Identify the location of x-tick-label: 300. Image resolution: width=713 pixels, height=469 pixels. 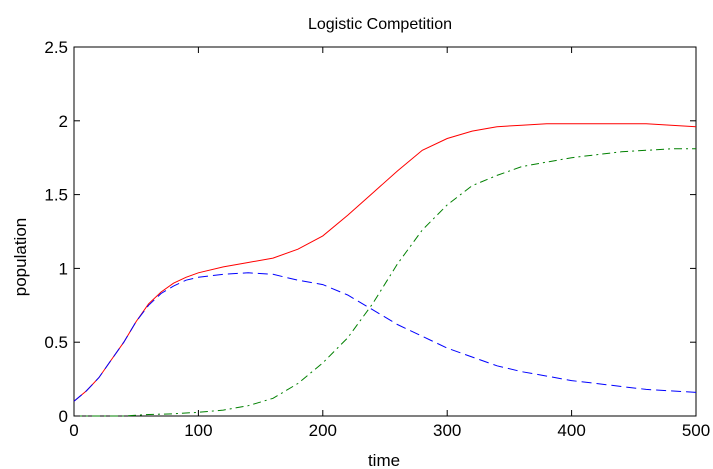
(447, 430).